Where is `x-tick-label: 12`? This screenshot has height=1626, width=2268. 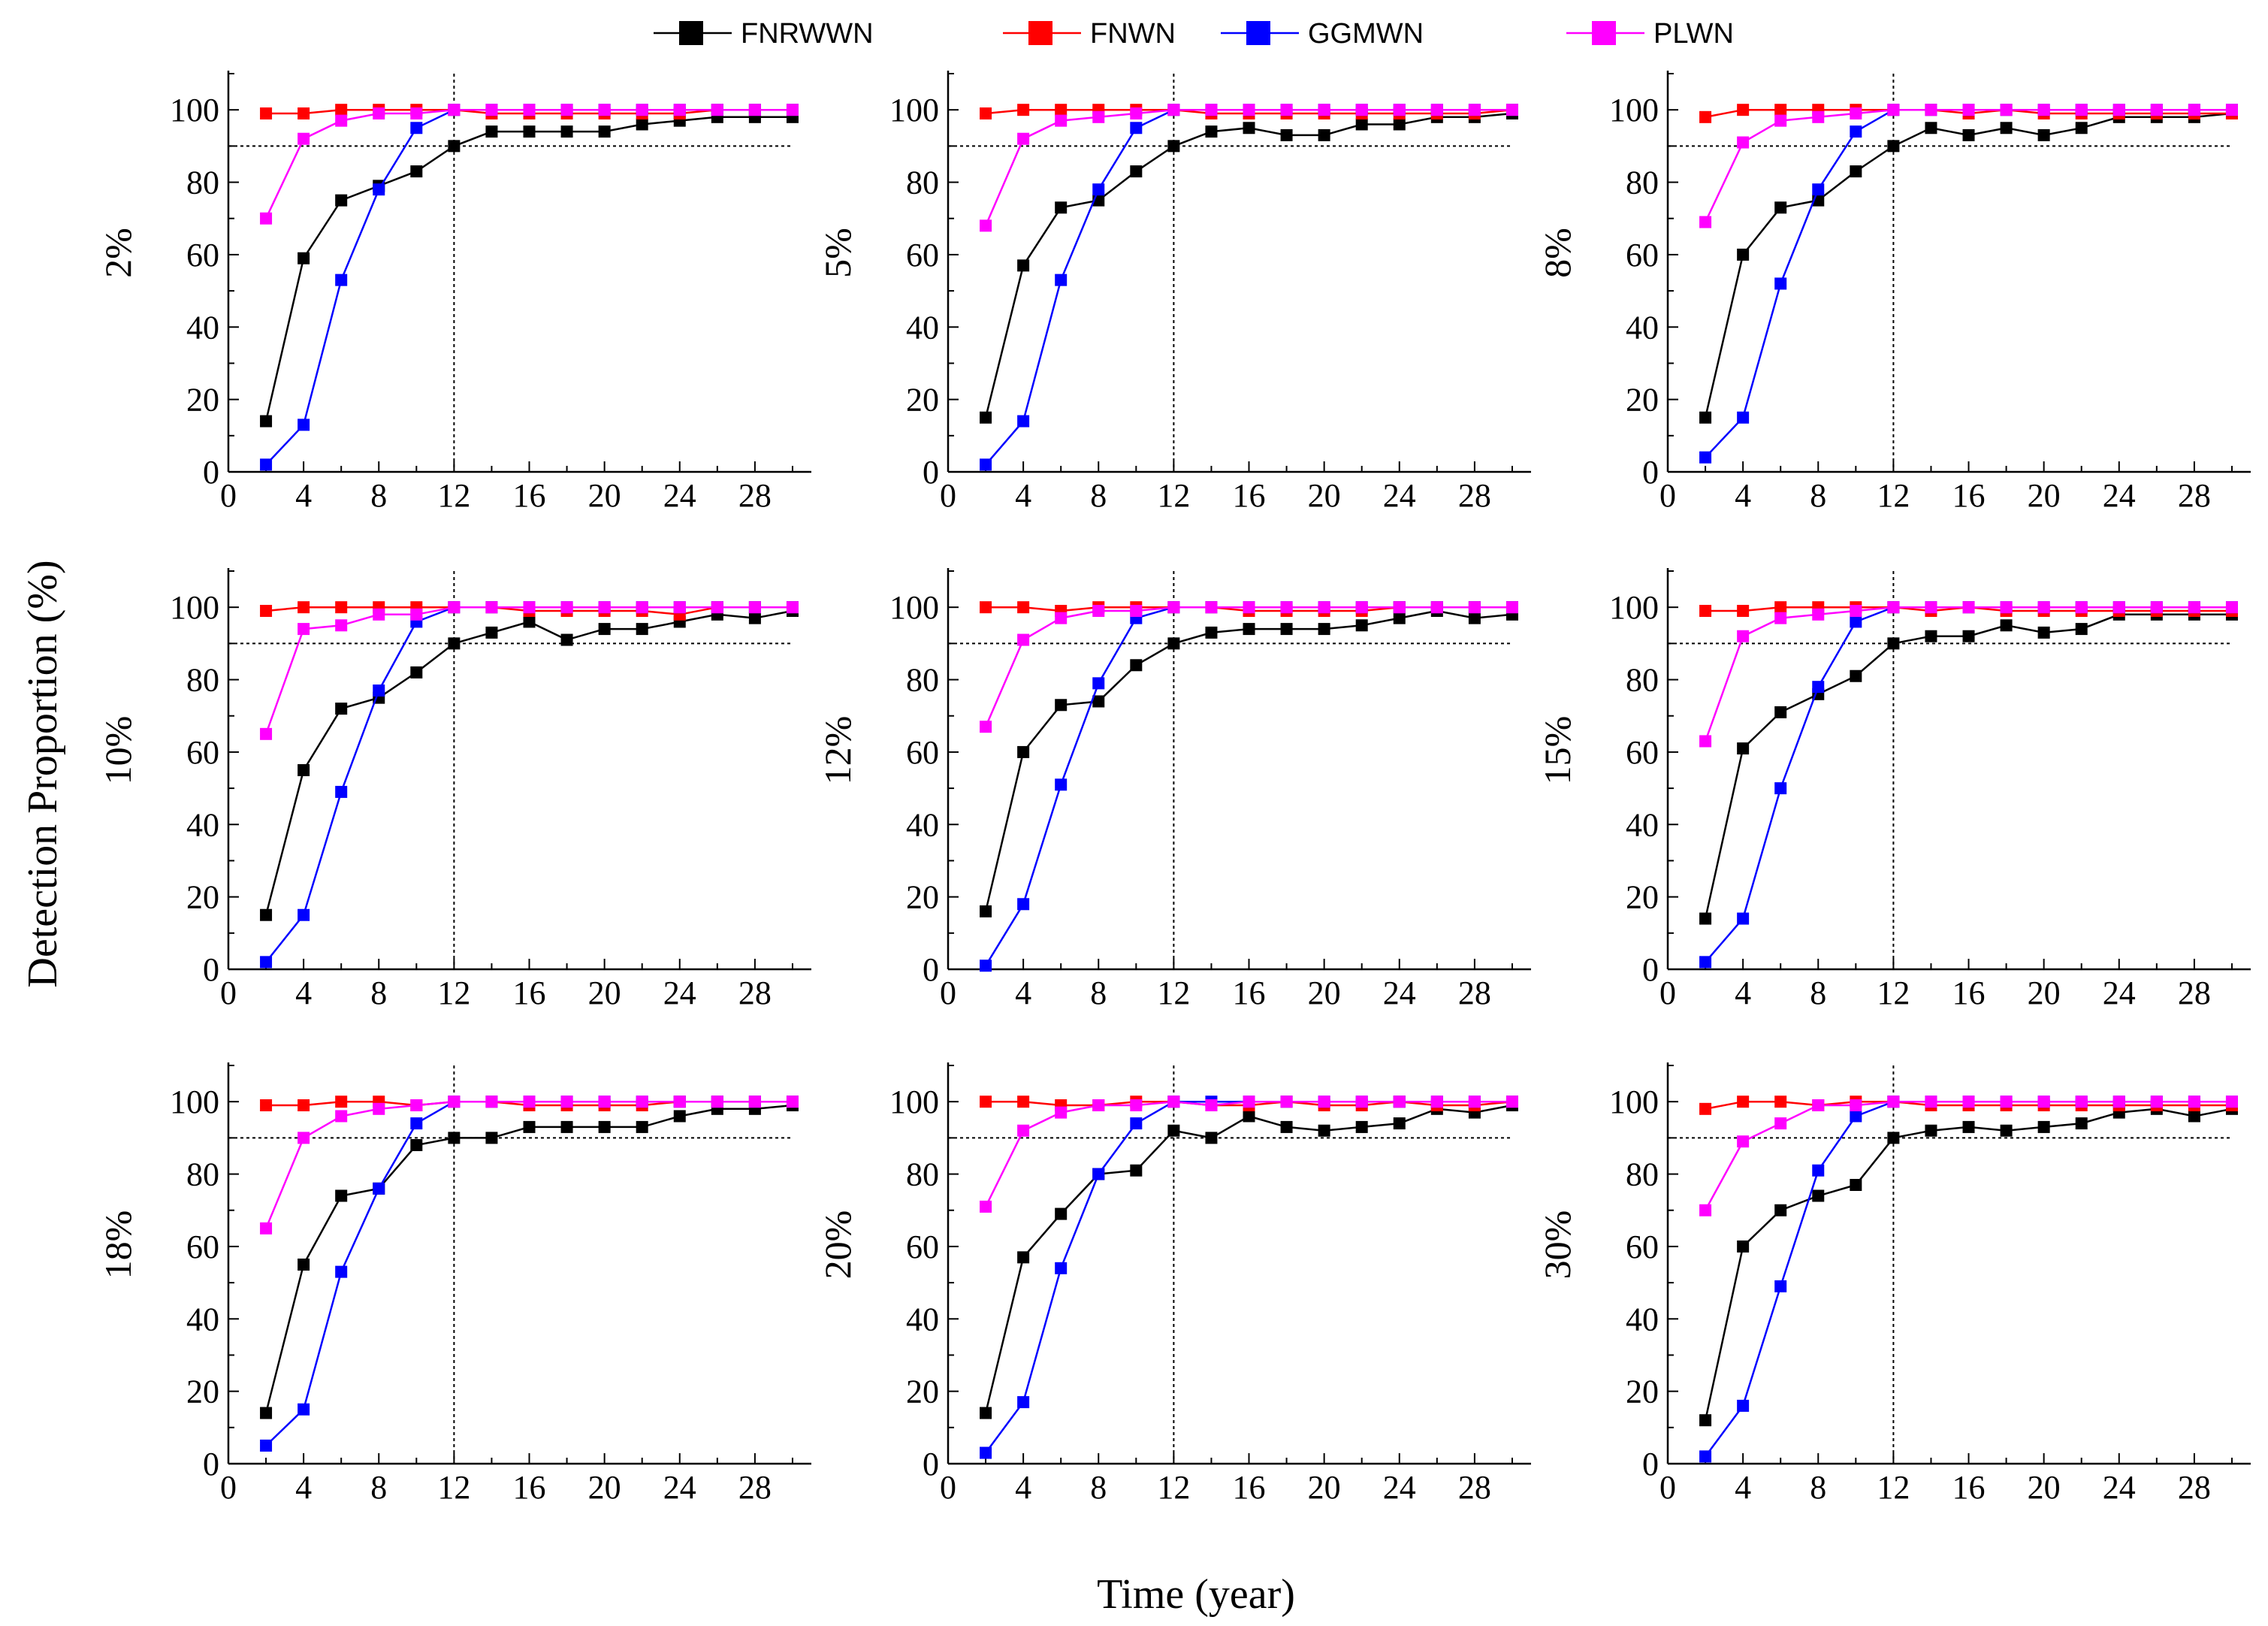
x-tick-label: 12 is located at coordinates (453, 993).